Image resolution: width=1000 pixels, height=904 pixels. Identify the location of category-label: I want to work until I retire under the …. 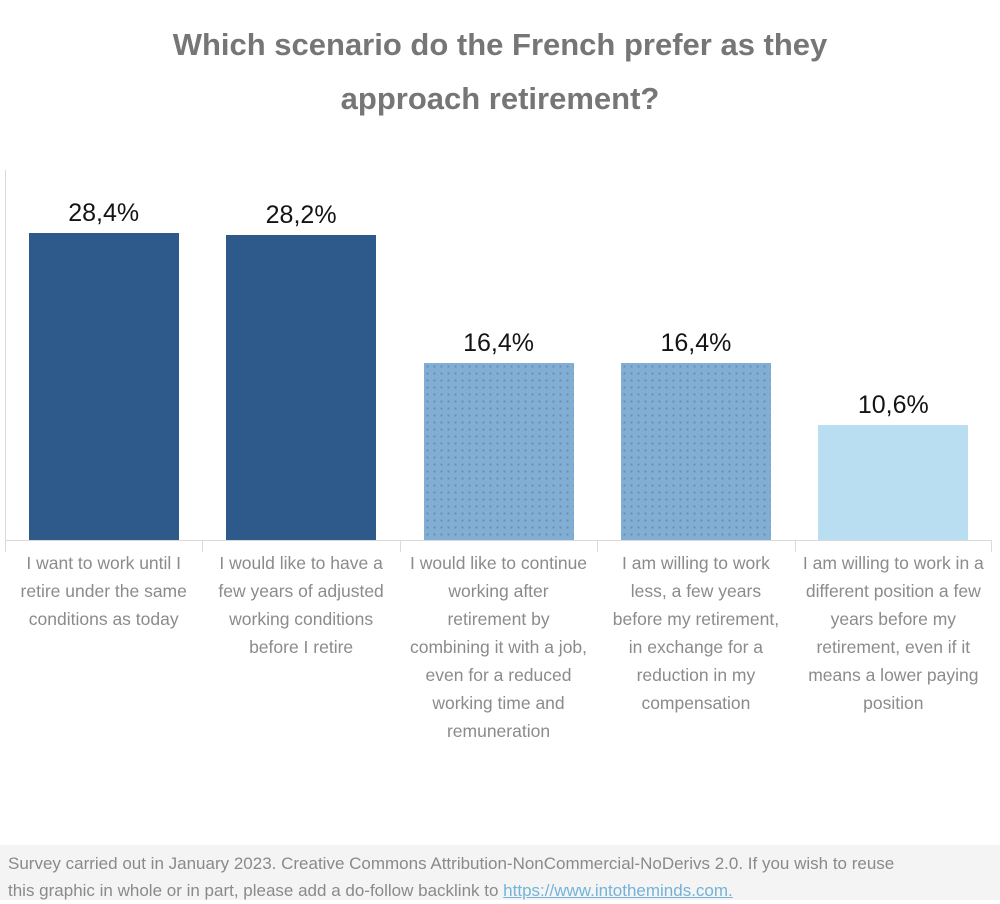
(103, 591).